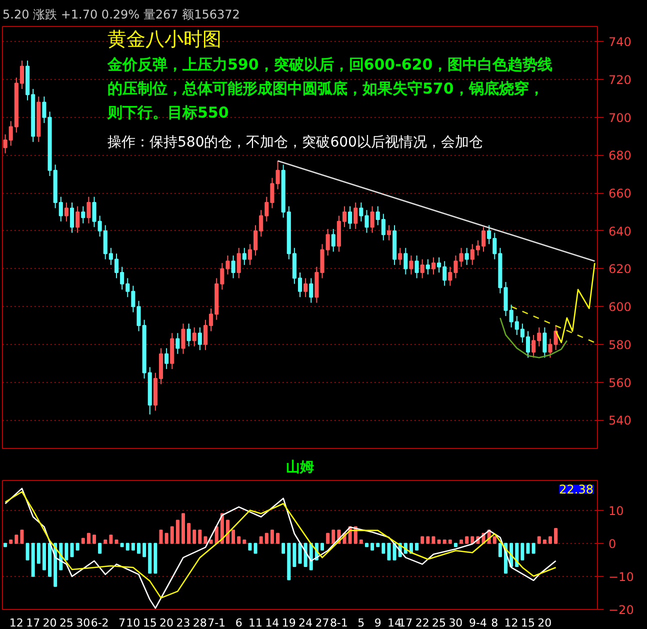  What do you see at coordinates (295, 142) in the screenshot?
I see `annotation: 操作：保持580的仓，不加仓，突破600以后视情况，会加仓` at bounding box center [295, 142].